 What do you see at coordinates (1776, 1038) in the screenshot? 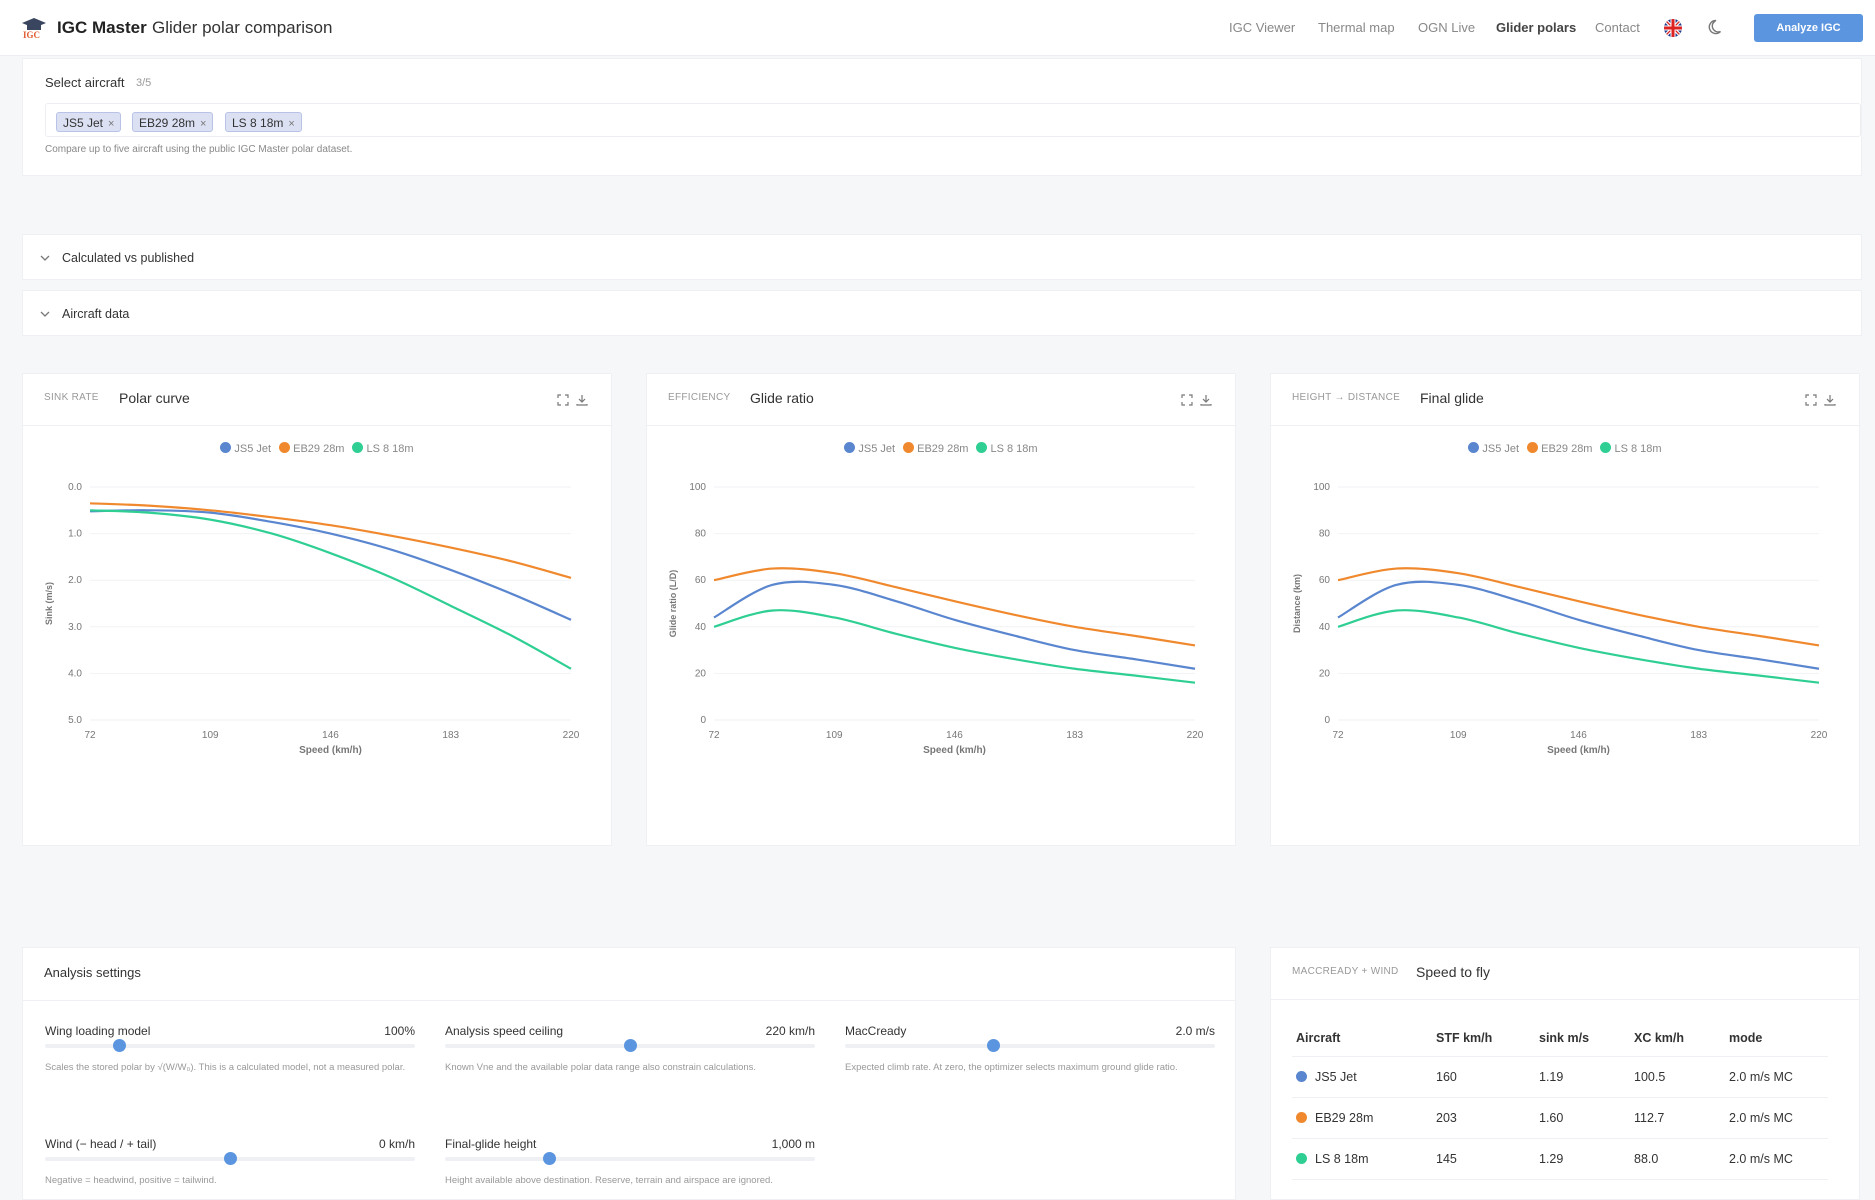
I see `col-mode: mode` at bounding box center [1776, 1038].